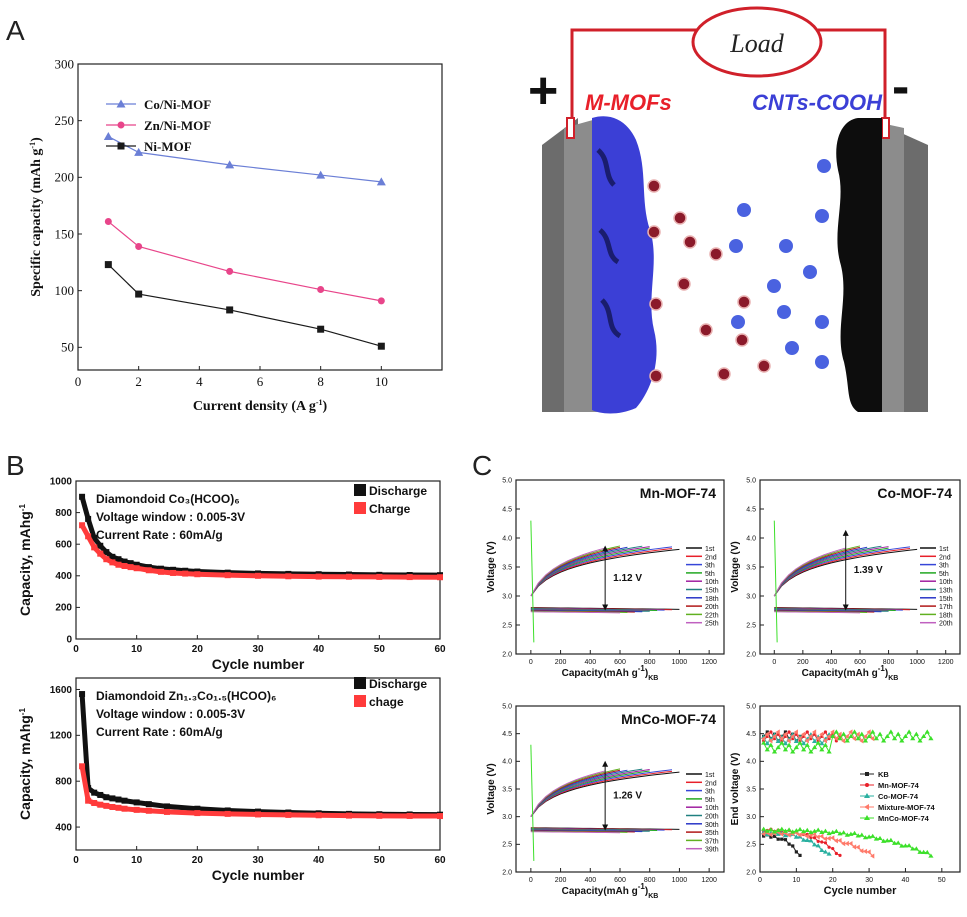  I want to click on x-axis-label: Capacity(mAh g-1)KB, so click(610, 673).